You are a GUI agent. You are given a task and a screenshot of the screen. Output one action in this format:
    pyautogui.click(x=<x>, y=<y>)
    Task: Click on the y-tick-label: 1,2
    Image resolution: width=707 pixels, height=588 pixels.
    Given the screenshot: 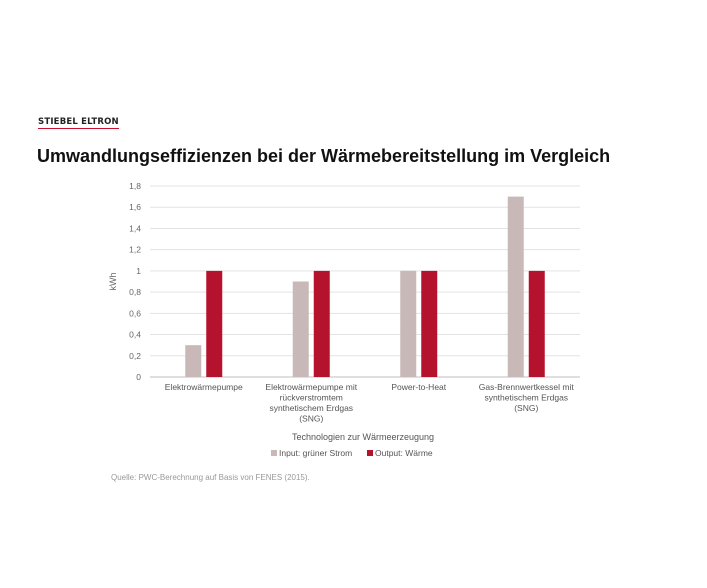 What is the action you would take?
    pyautogui.click(x=135, y=250)
    